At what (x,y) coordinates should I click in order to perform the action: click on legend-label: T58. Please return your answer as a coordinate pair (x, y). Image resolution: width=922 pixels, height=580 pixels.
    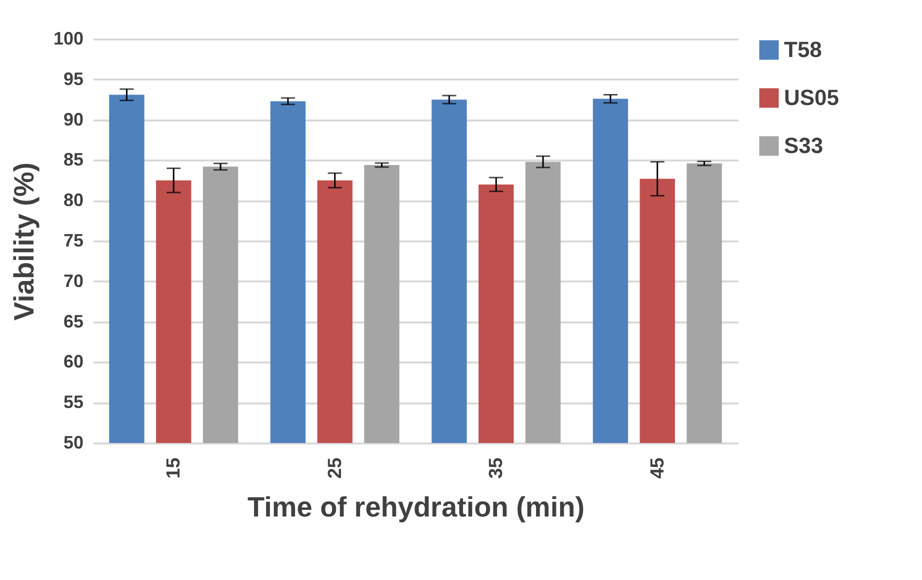
    Looking at the image, I should click on (803, 49).